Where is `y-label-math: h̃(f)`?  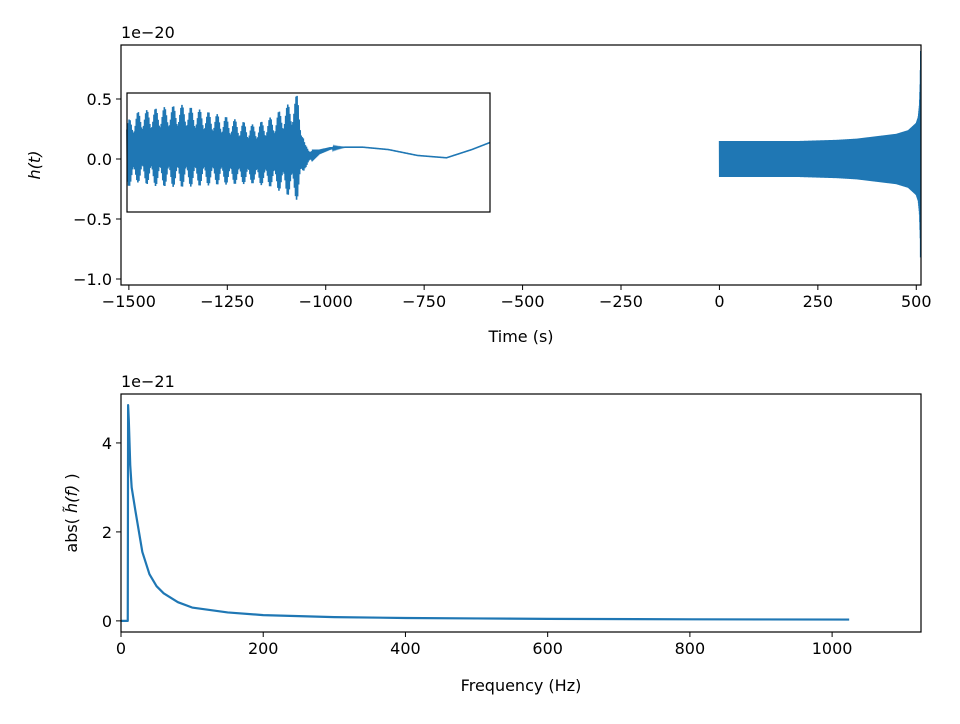
y-label-math: h̃(f) is located at coordinates (71, 499).